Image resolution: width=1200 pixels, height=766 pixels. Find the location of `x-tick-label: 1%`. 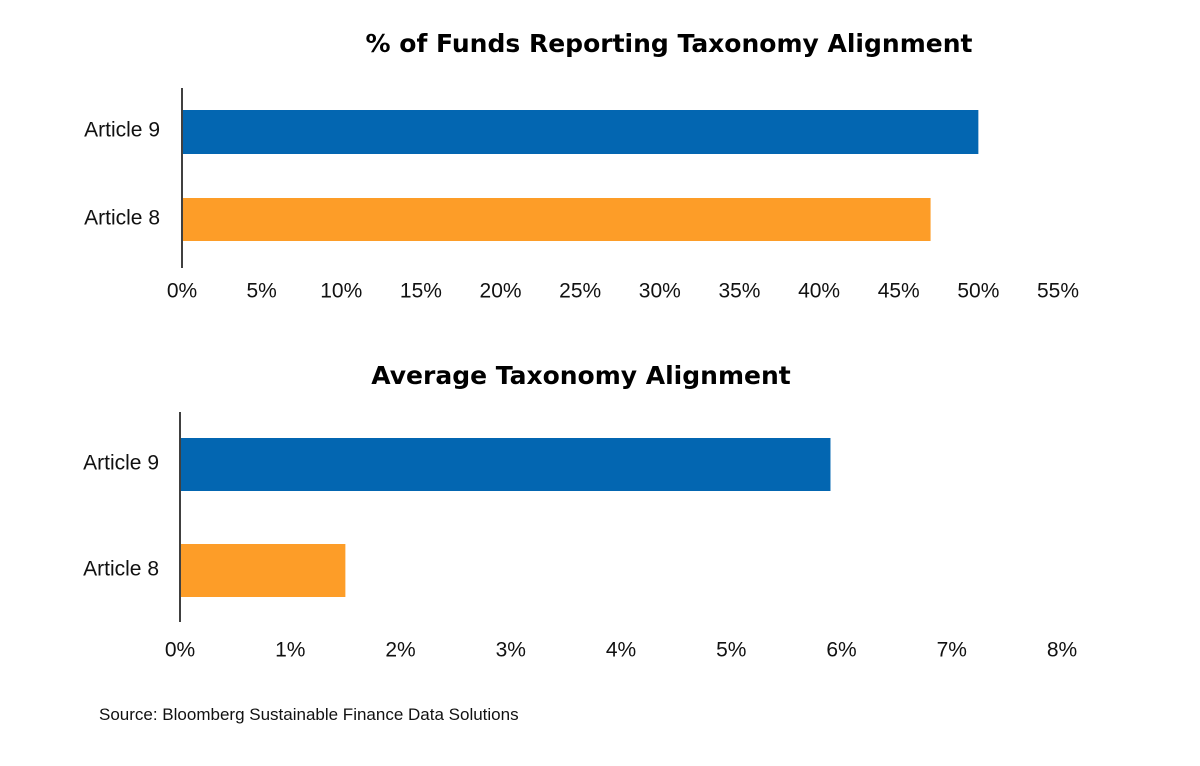

x-tick-label: 1% is located at coordinates (290, 650).